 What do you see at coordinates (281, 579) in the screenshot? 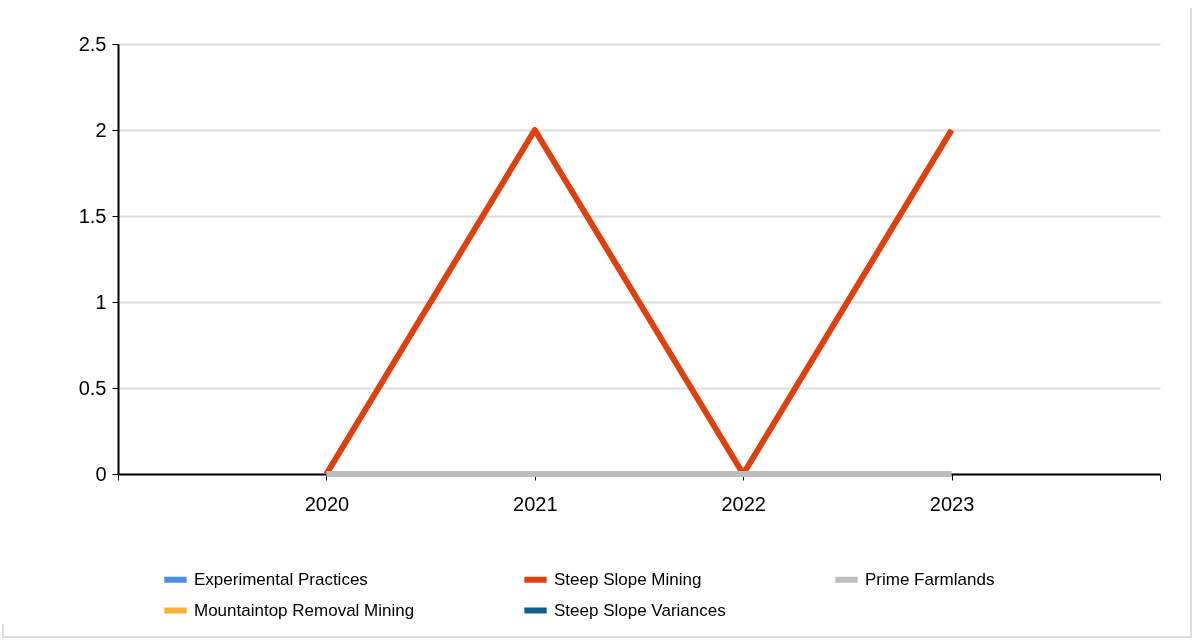
I see `legend-label: Experimental Practices` at bounding box center [281, 579].